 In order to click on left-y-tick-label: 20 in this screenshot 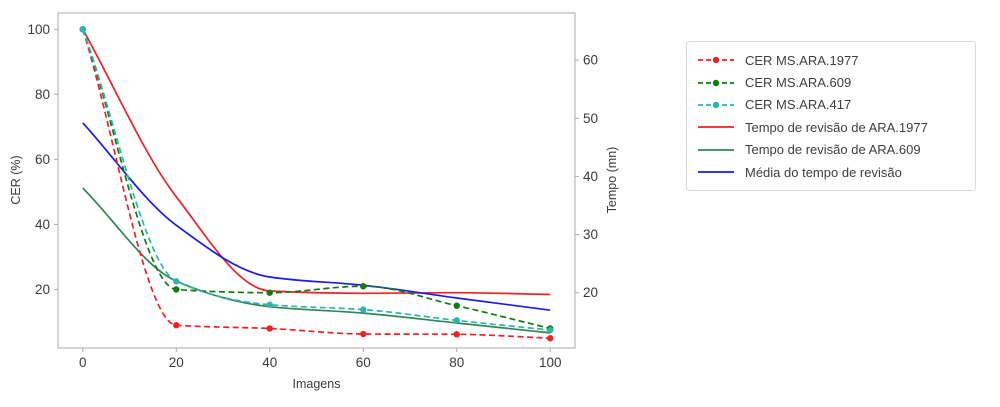, I will do `click(42, 289)`.